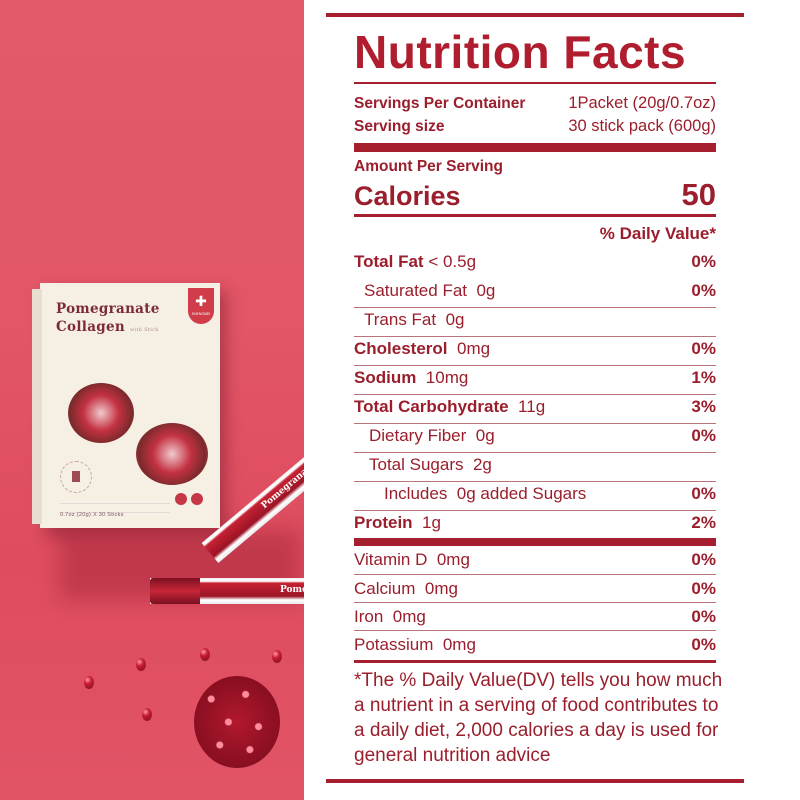 The width and height of the screenshot is (800, 800). What do you see at coordinates (535, 542) in the screenshot?
I see `thick-rule` at bounding box center [535, 542].